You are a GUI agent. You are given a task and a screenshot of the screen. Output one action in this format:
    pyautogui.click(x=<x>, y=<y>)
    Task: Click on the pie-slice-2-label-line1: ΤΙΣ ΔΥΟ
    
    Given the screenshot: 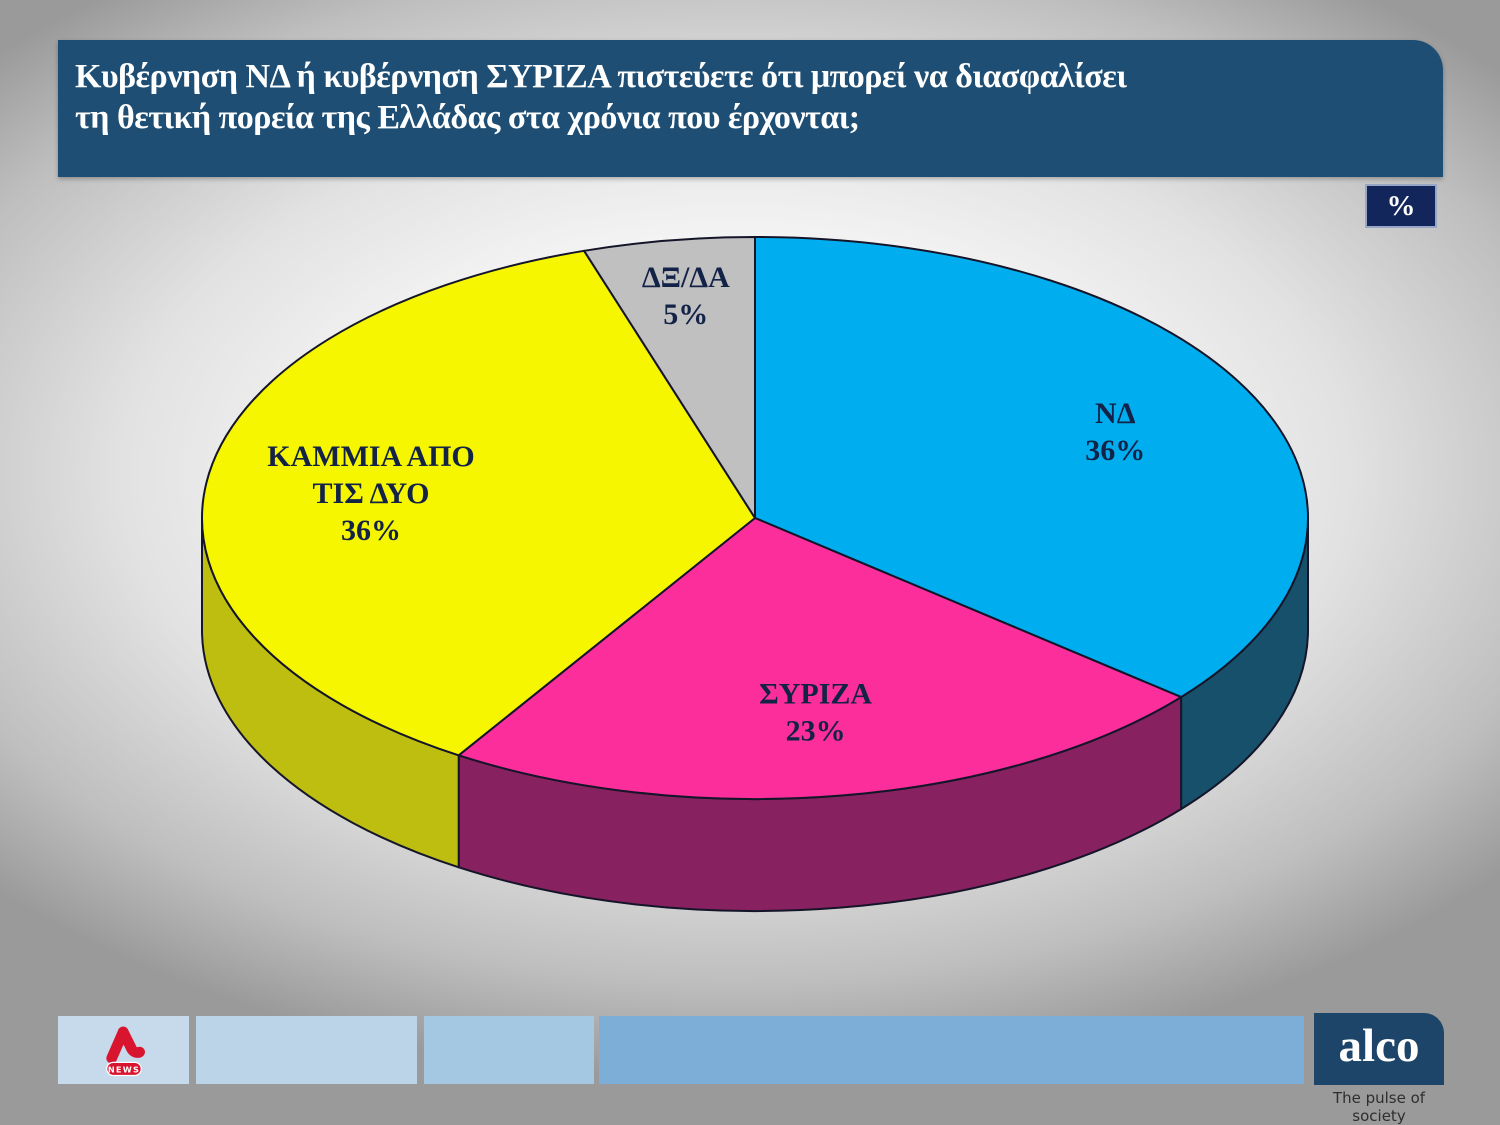 What is the action you would take?
    pyautogui.click(x=371, y=493)
    